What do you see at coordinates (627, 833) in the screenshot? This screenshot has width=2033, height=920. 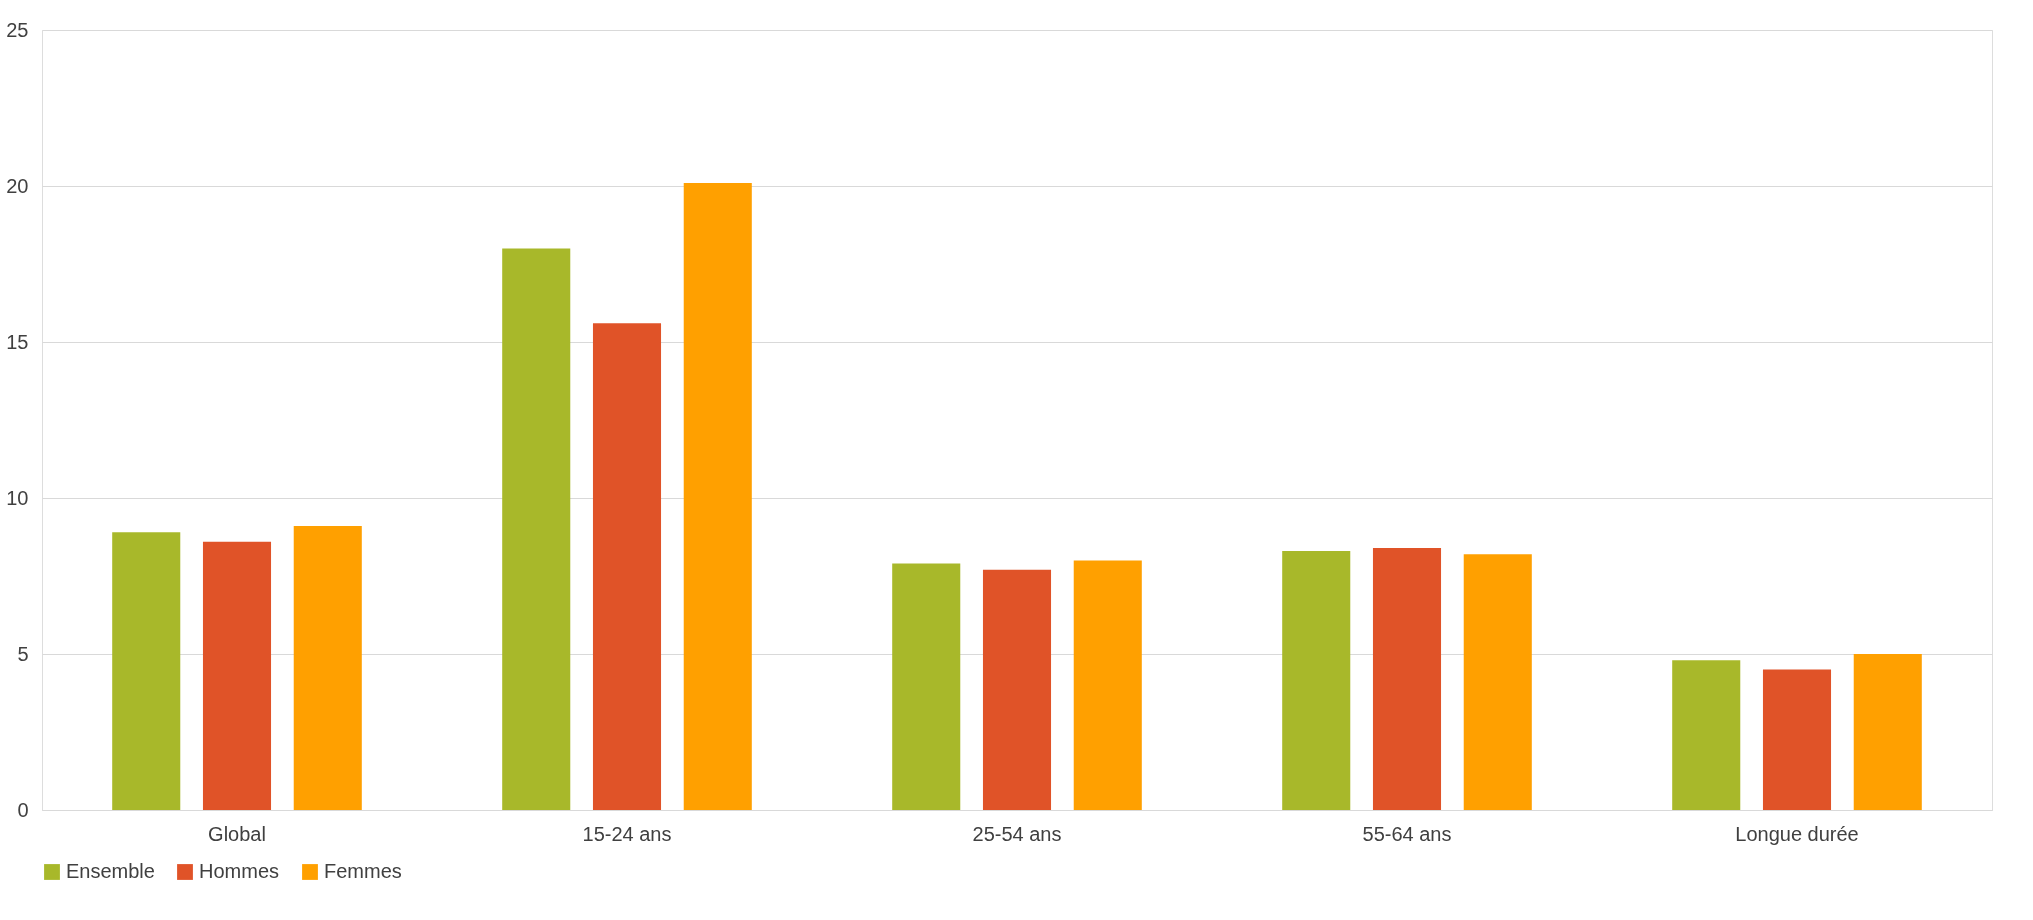 I see `x-tick-label: 15-24 ans` at bounding box center [627, 833].